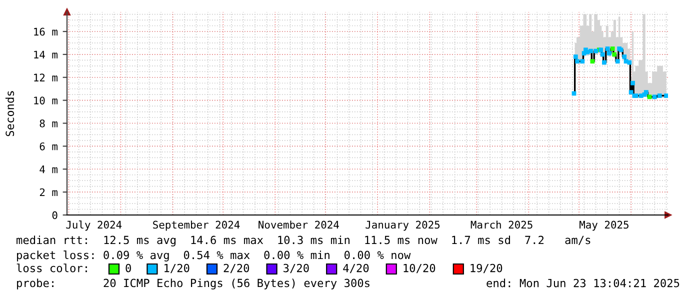  What do you see at coordinates (604, 225) in the screenshot?
I see `x-tick-label: May 2025` at bounding box center [604, 225].